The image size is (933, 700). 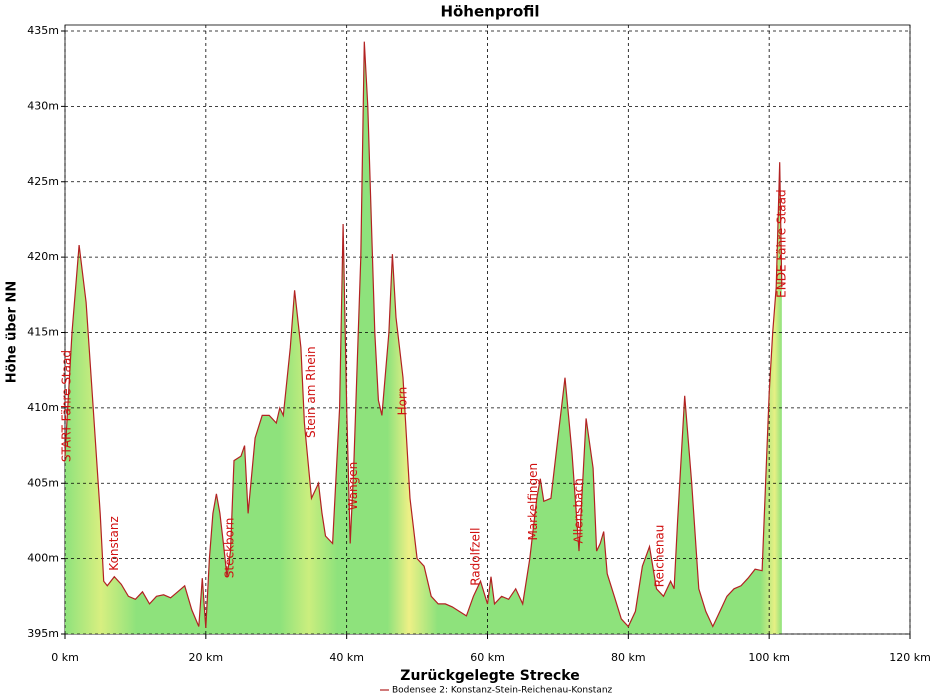 I want to click on annotation: Radolfzell, so click(x=476, y=556).